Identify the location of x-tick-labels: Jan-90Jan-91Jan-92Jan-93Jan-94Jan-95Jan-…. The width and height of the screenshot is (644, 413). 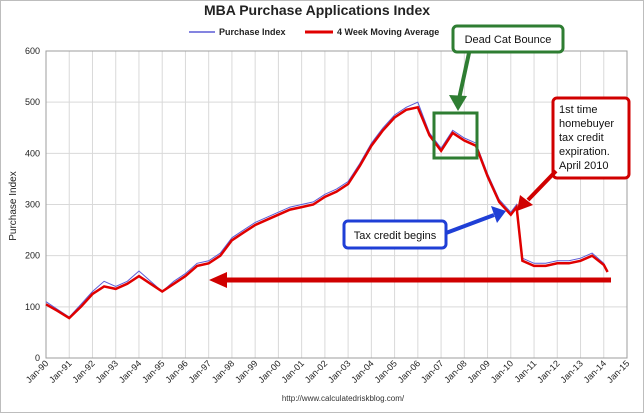
(328, 371).